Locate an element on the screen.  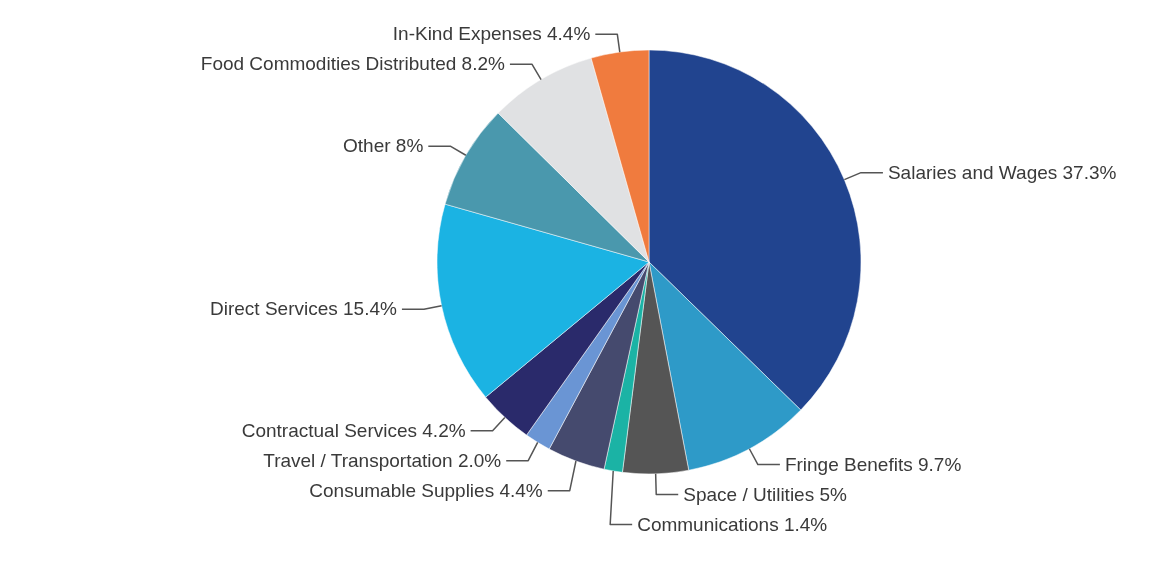
slice-label: Space / Utilities 5% is located at coordinates (765, 494).